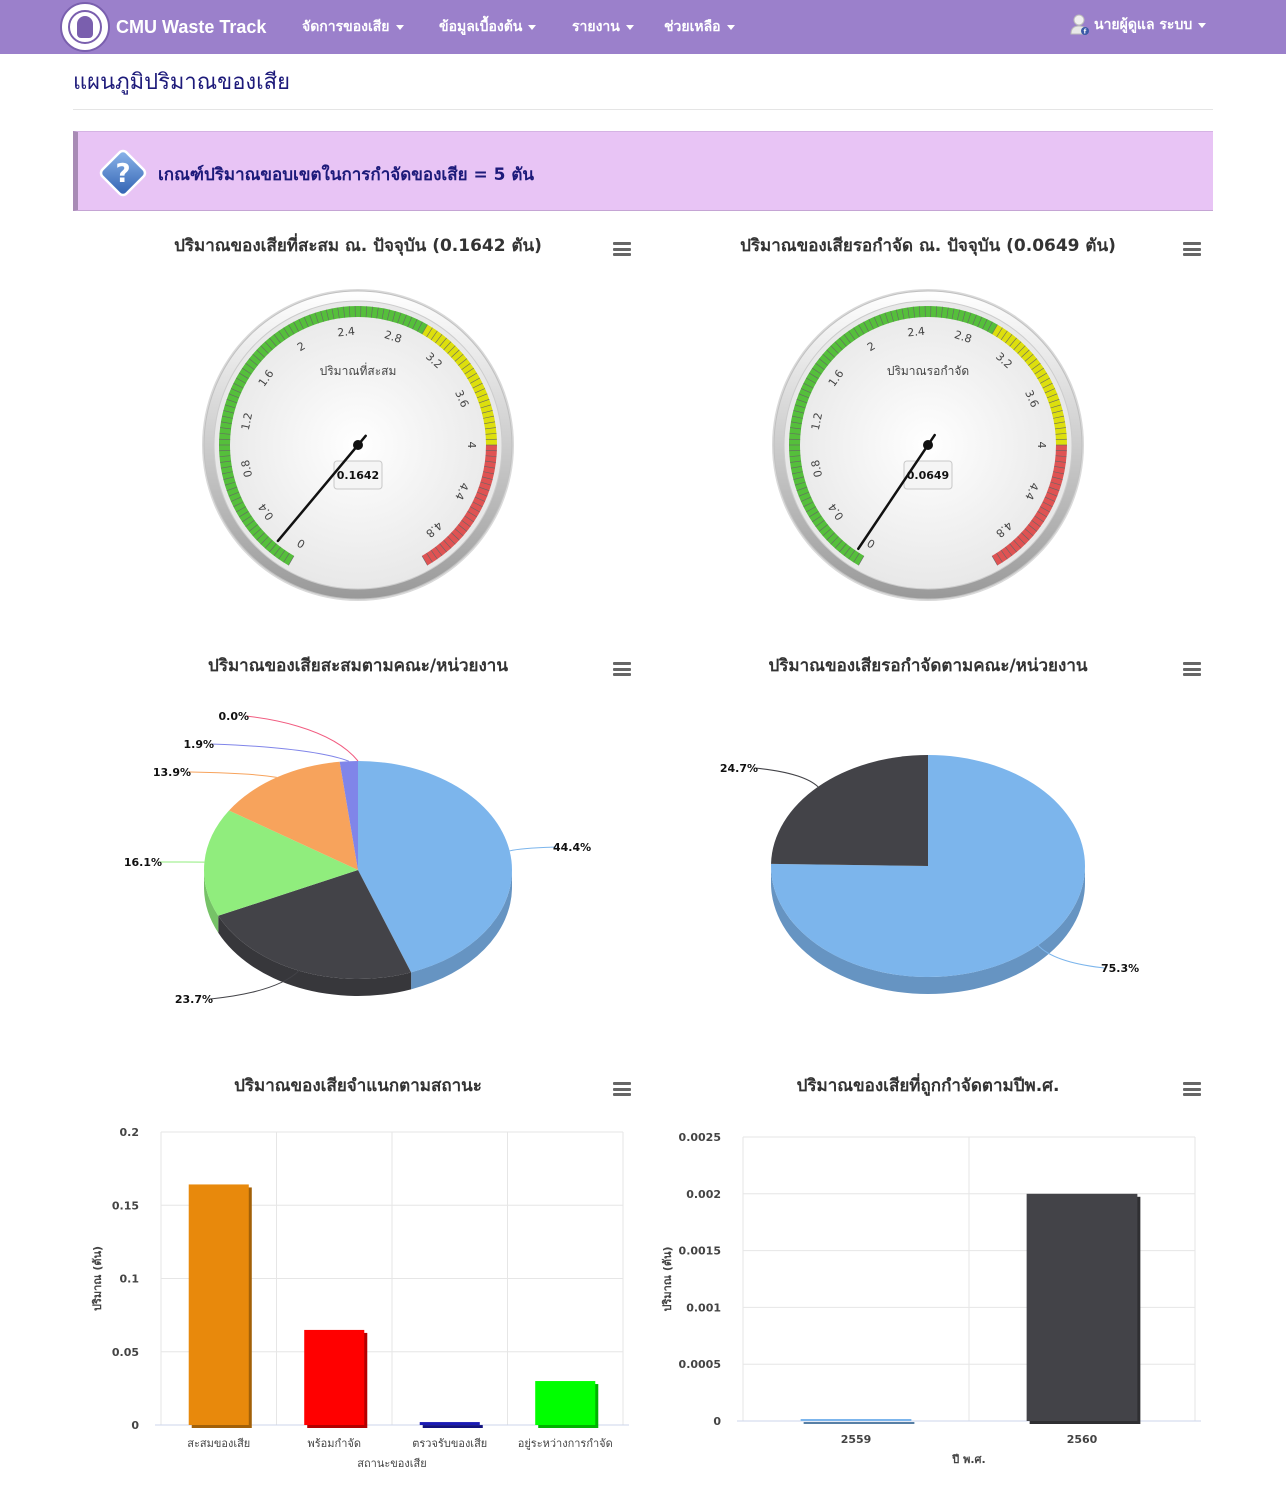 The height and width of the screenshot is (1507, 1286). What do you see at coordinates (856, 1439) in the screenshot?
I see `x-tick-label: 2559` at bounding box center [856, 1439].